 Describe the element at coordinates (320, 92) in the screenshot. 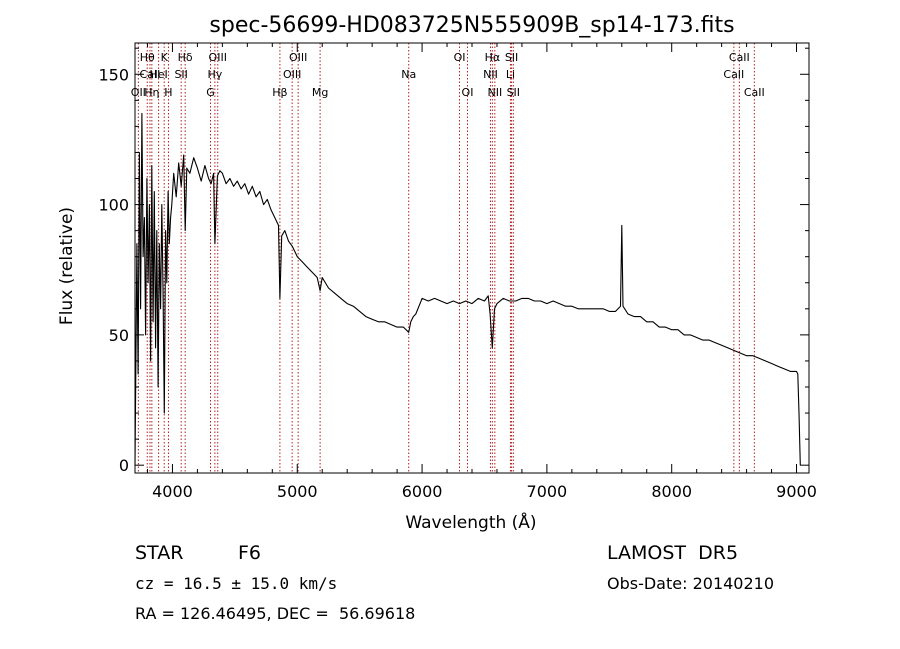

I see `line-label-15: Mg` at that location.